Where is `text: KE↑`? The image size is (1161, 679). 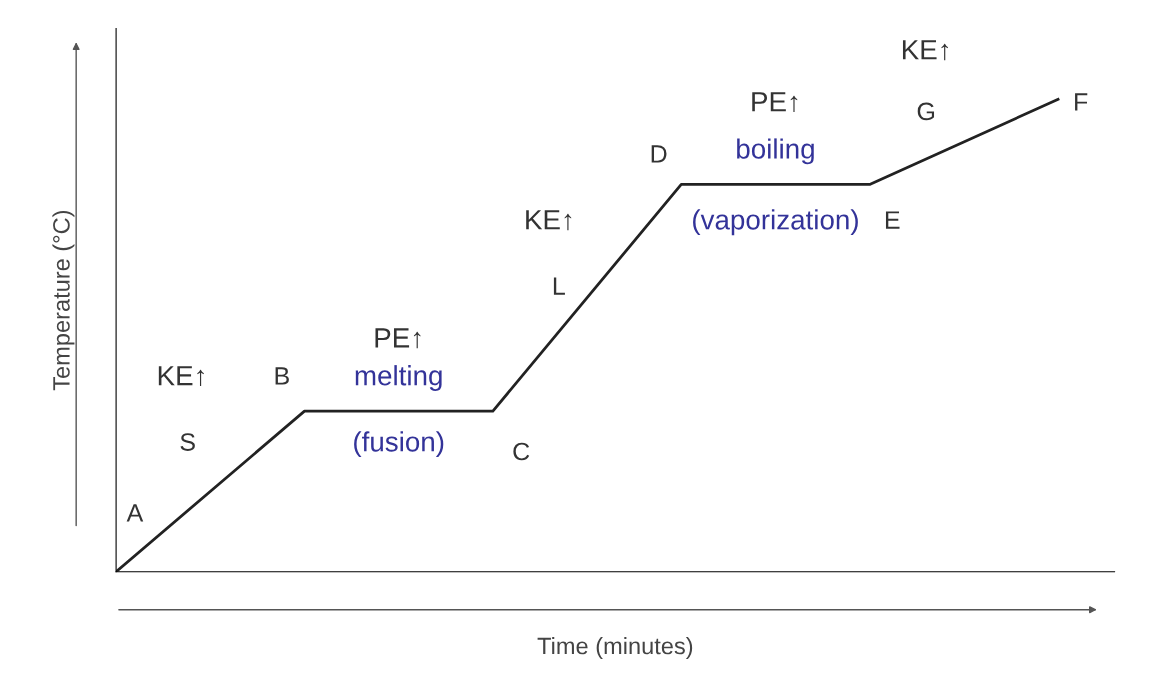
text: KE↑ is located at coordinates (925, 50).